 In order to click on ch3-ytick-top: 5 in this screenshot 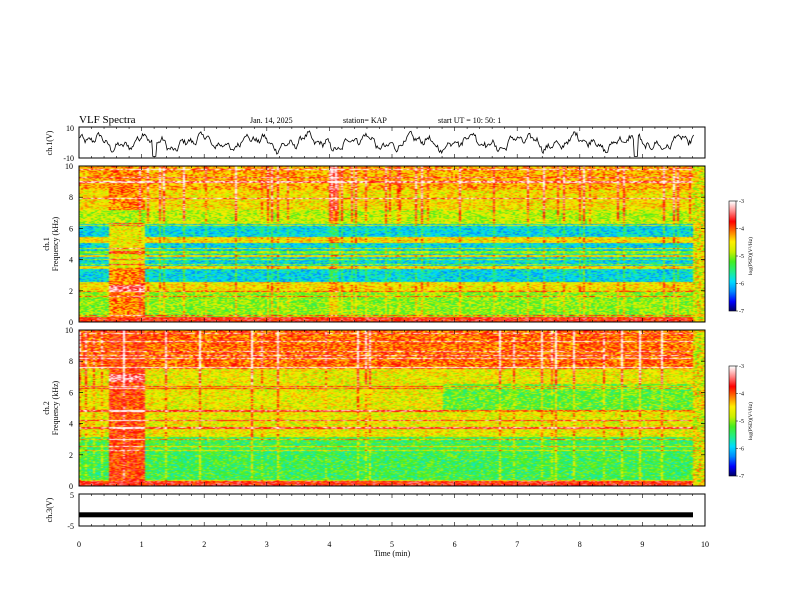, I will do `click(72, 495)`.